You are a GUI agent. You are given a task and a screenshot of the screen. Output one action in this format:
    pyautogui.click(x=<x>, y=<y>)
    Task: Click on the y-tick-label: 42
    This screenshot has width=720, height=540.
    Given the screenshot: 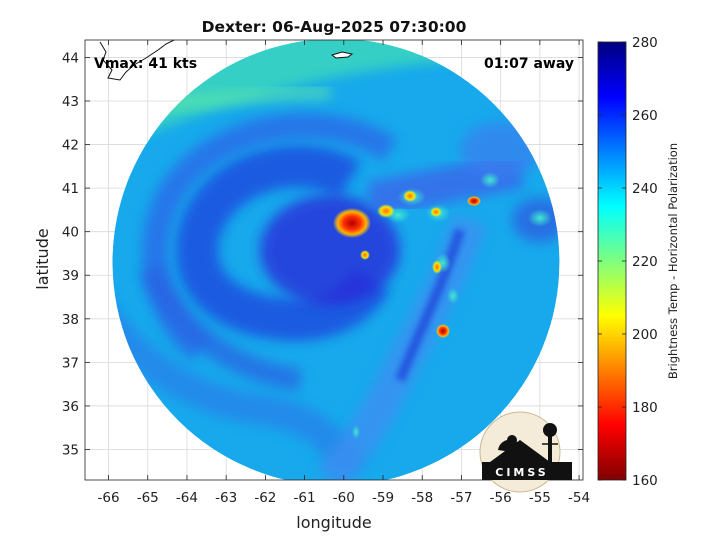 What is the action you would take?
    pyautogui.click(x=70, y=146)
    